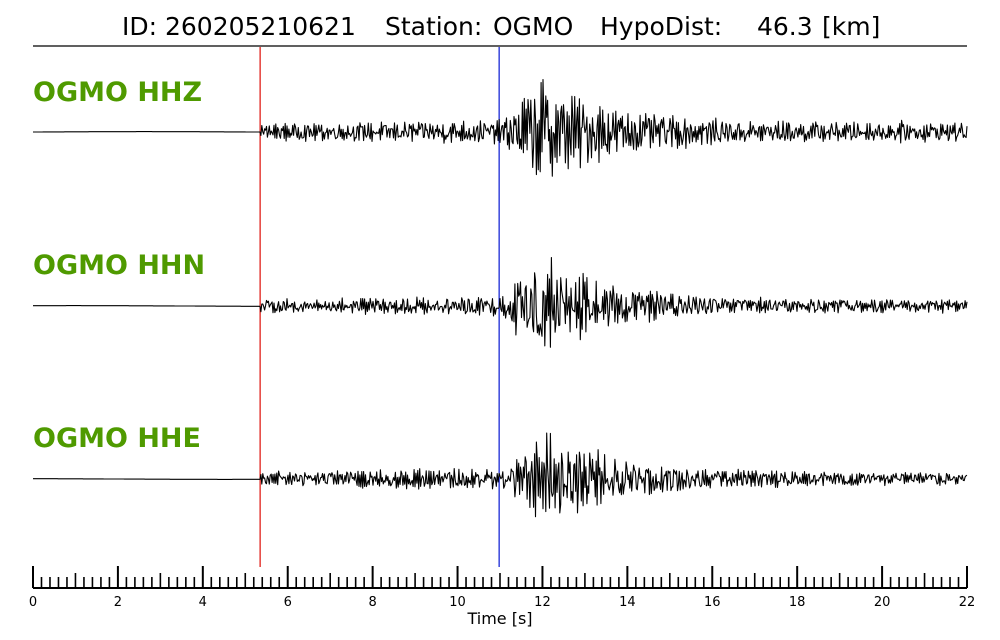 This screenshot has height=640, width=1000. Describe the element at coordinates (203, 602) in the screenshot. I see `x-tick-label: 4` at that location.